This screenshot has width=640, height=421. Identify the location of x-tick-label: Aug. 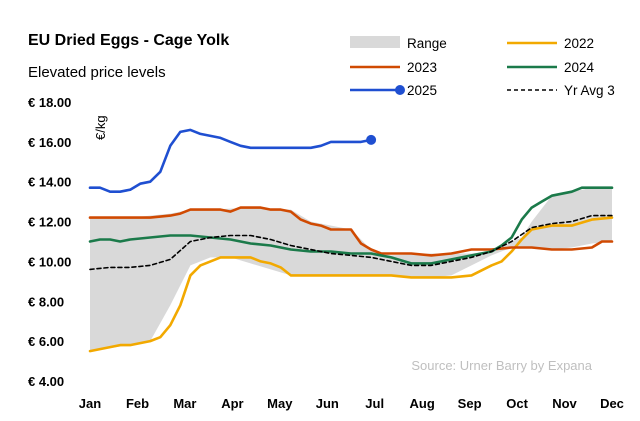
(422, 403).